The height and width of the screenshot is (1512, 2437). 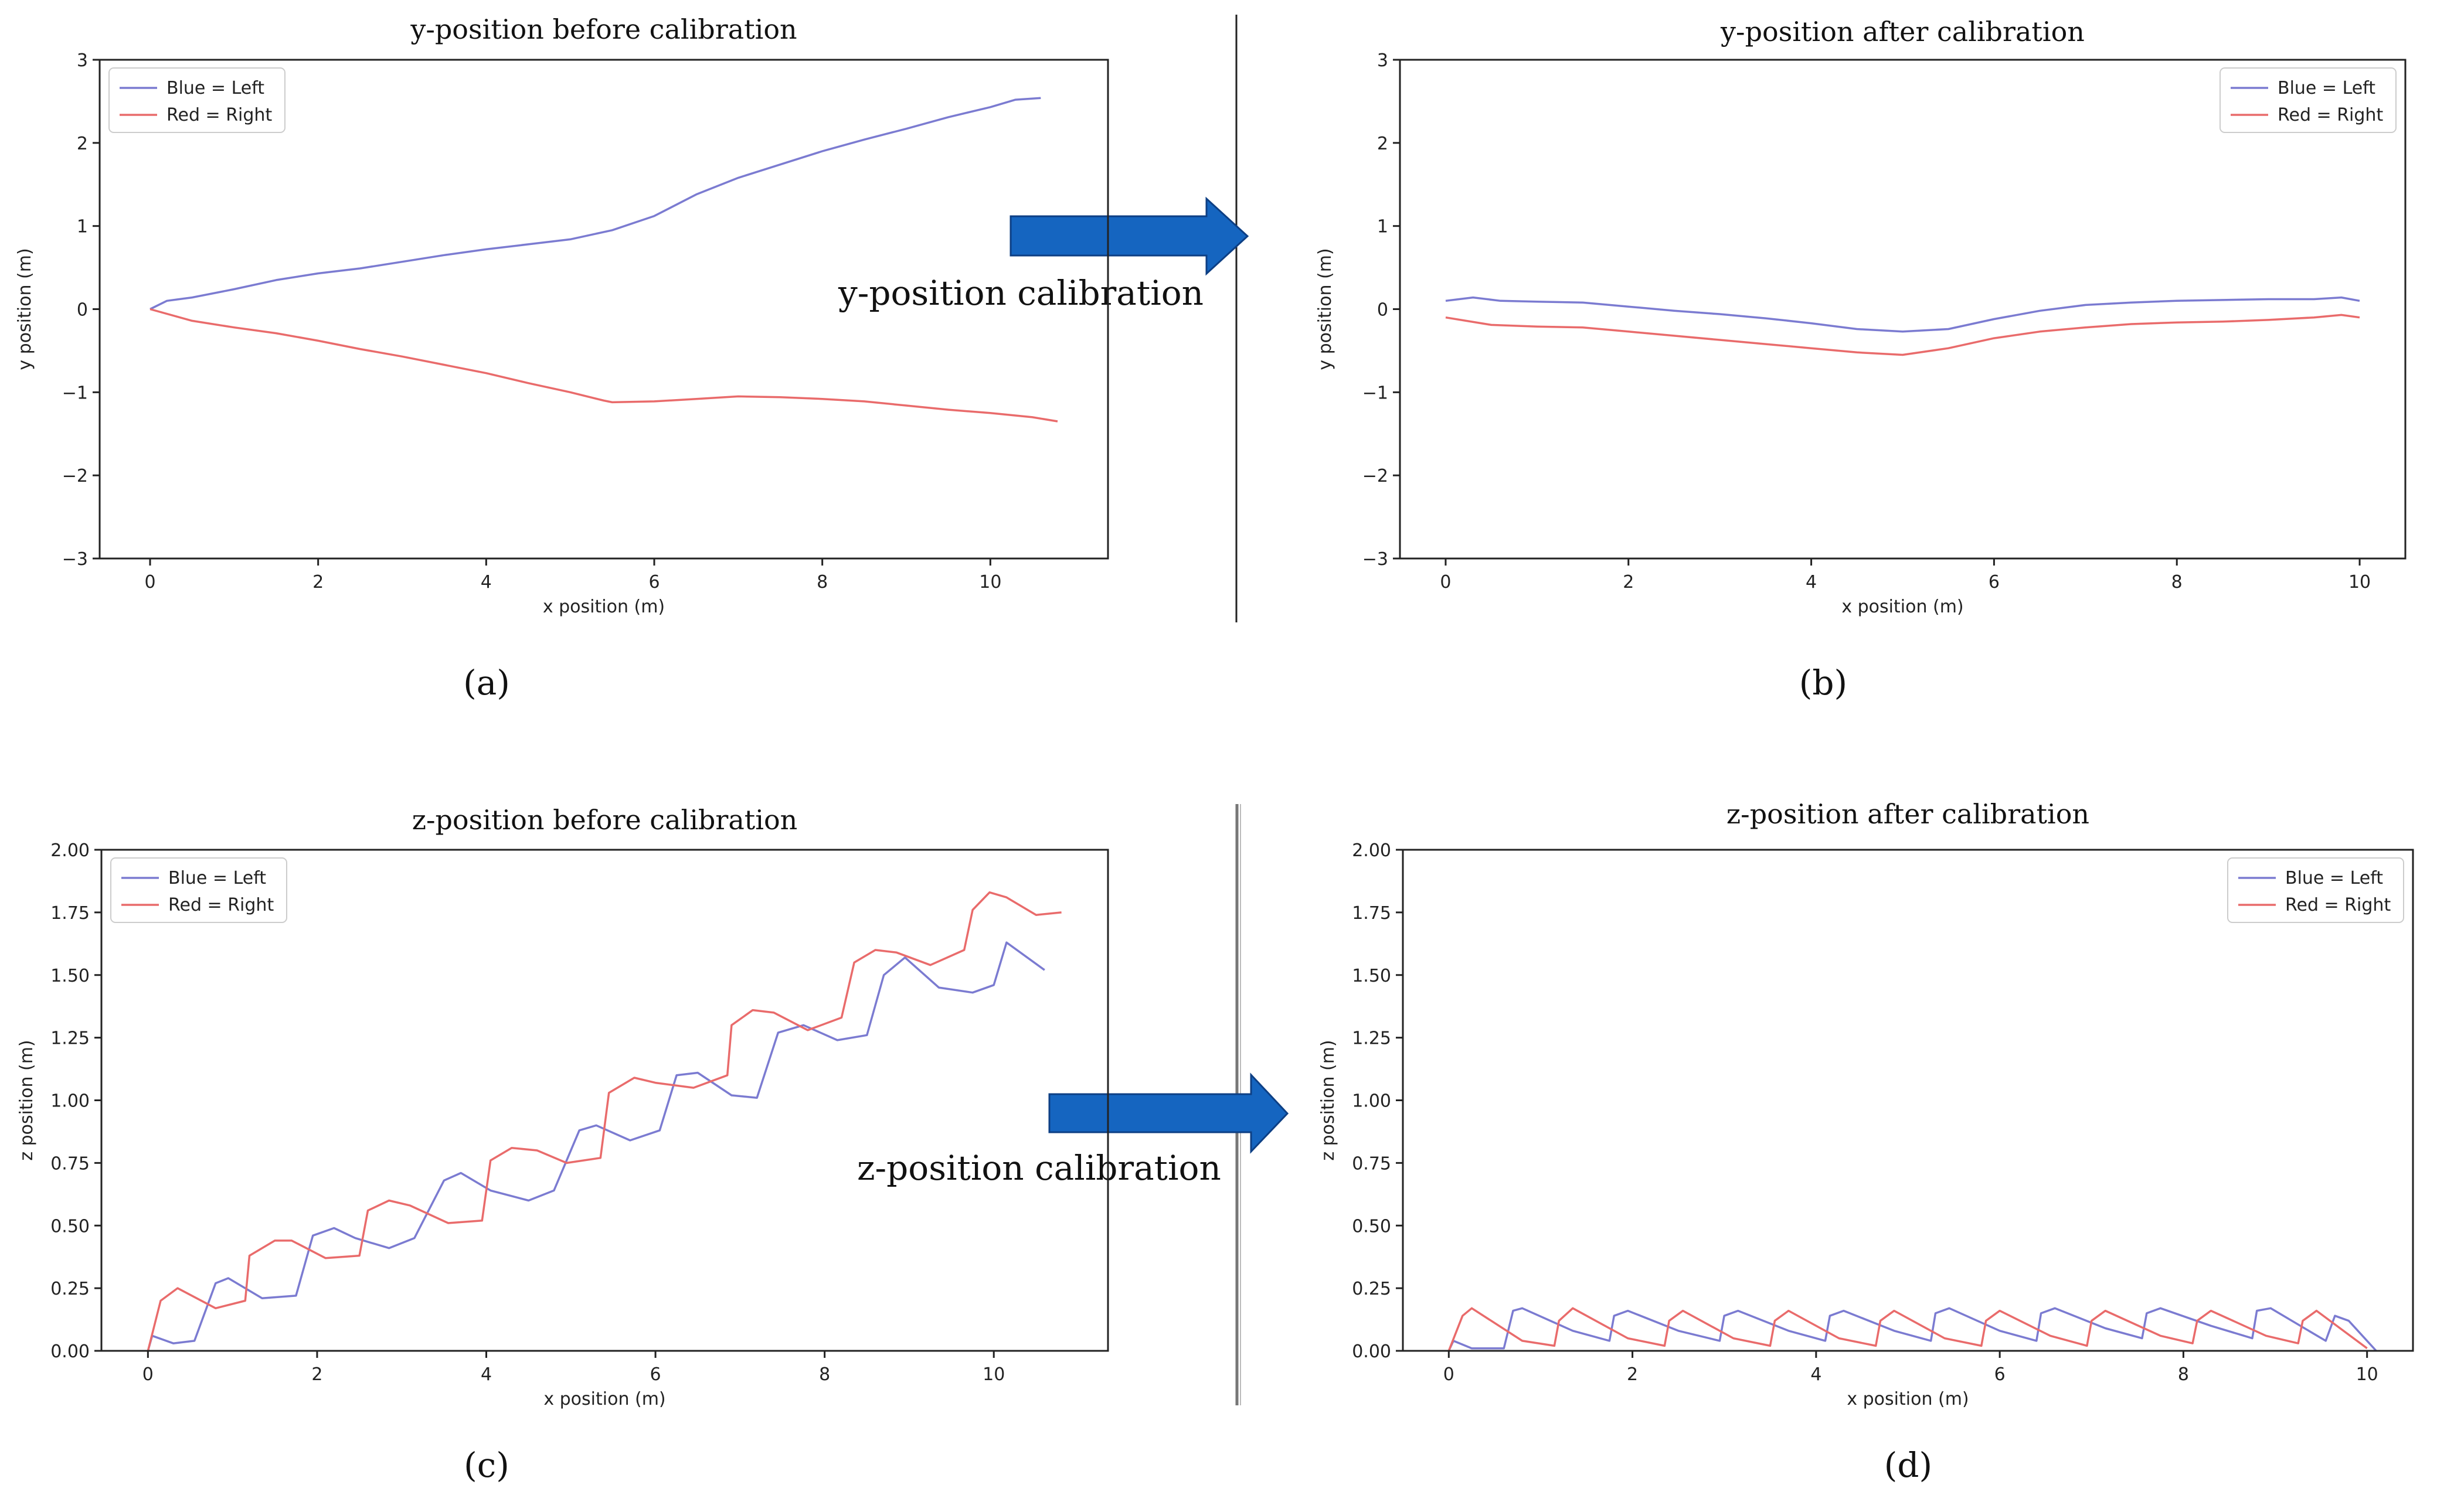 What do you see at coordinates (27, 1100) in the screenshot?
I see `y-axis-label: z position (m)` at bounding box center [27, 1100].